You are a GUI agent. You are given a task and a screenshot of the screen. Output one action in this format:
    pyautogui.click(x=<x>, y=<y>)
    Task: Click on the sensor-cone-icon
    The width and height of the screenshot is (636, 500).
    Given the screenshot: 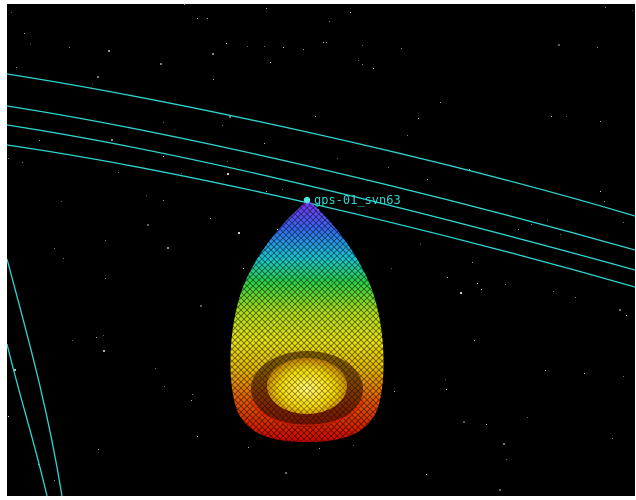 What is the action you would take?
    pyautogui.click(x=307, y=321)
    